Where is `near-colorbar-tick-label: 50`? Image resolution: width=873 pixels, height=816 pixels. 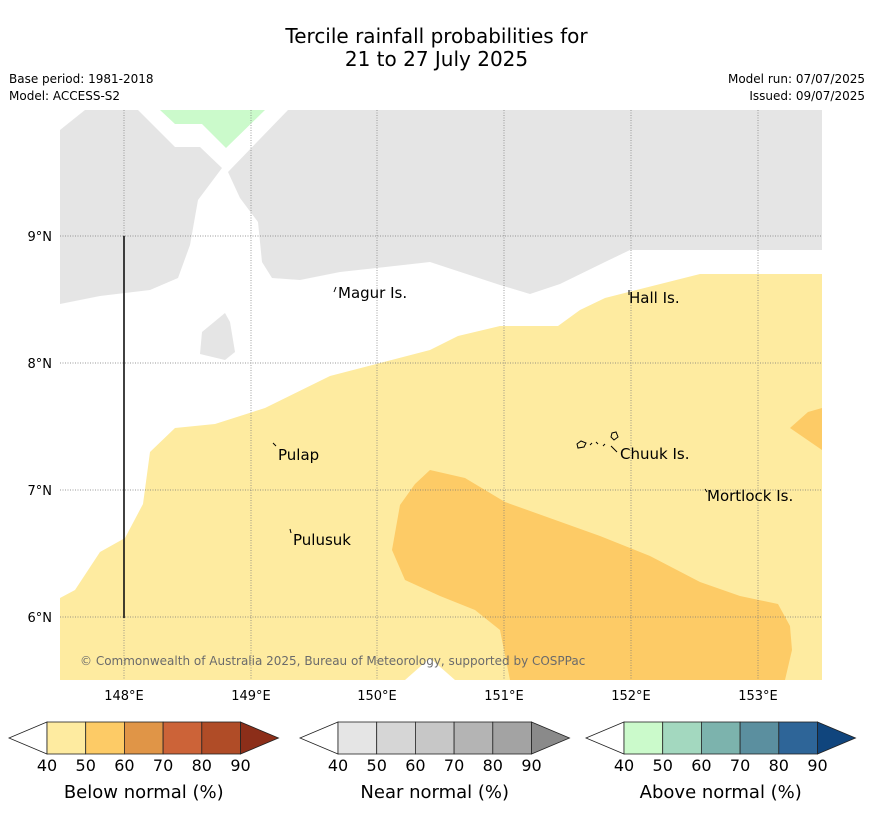 near-colorbar-tick-label: 50 is located at coordinates (377, 765).